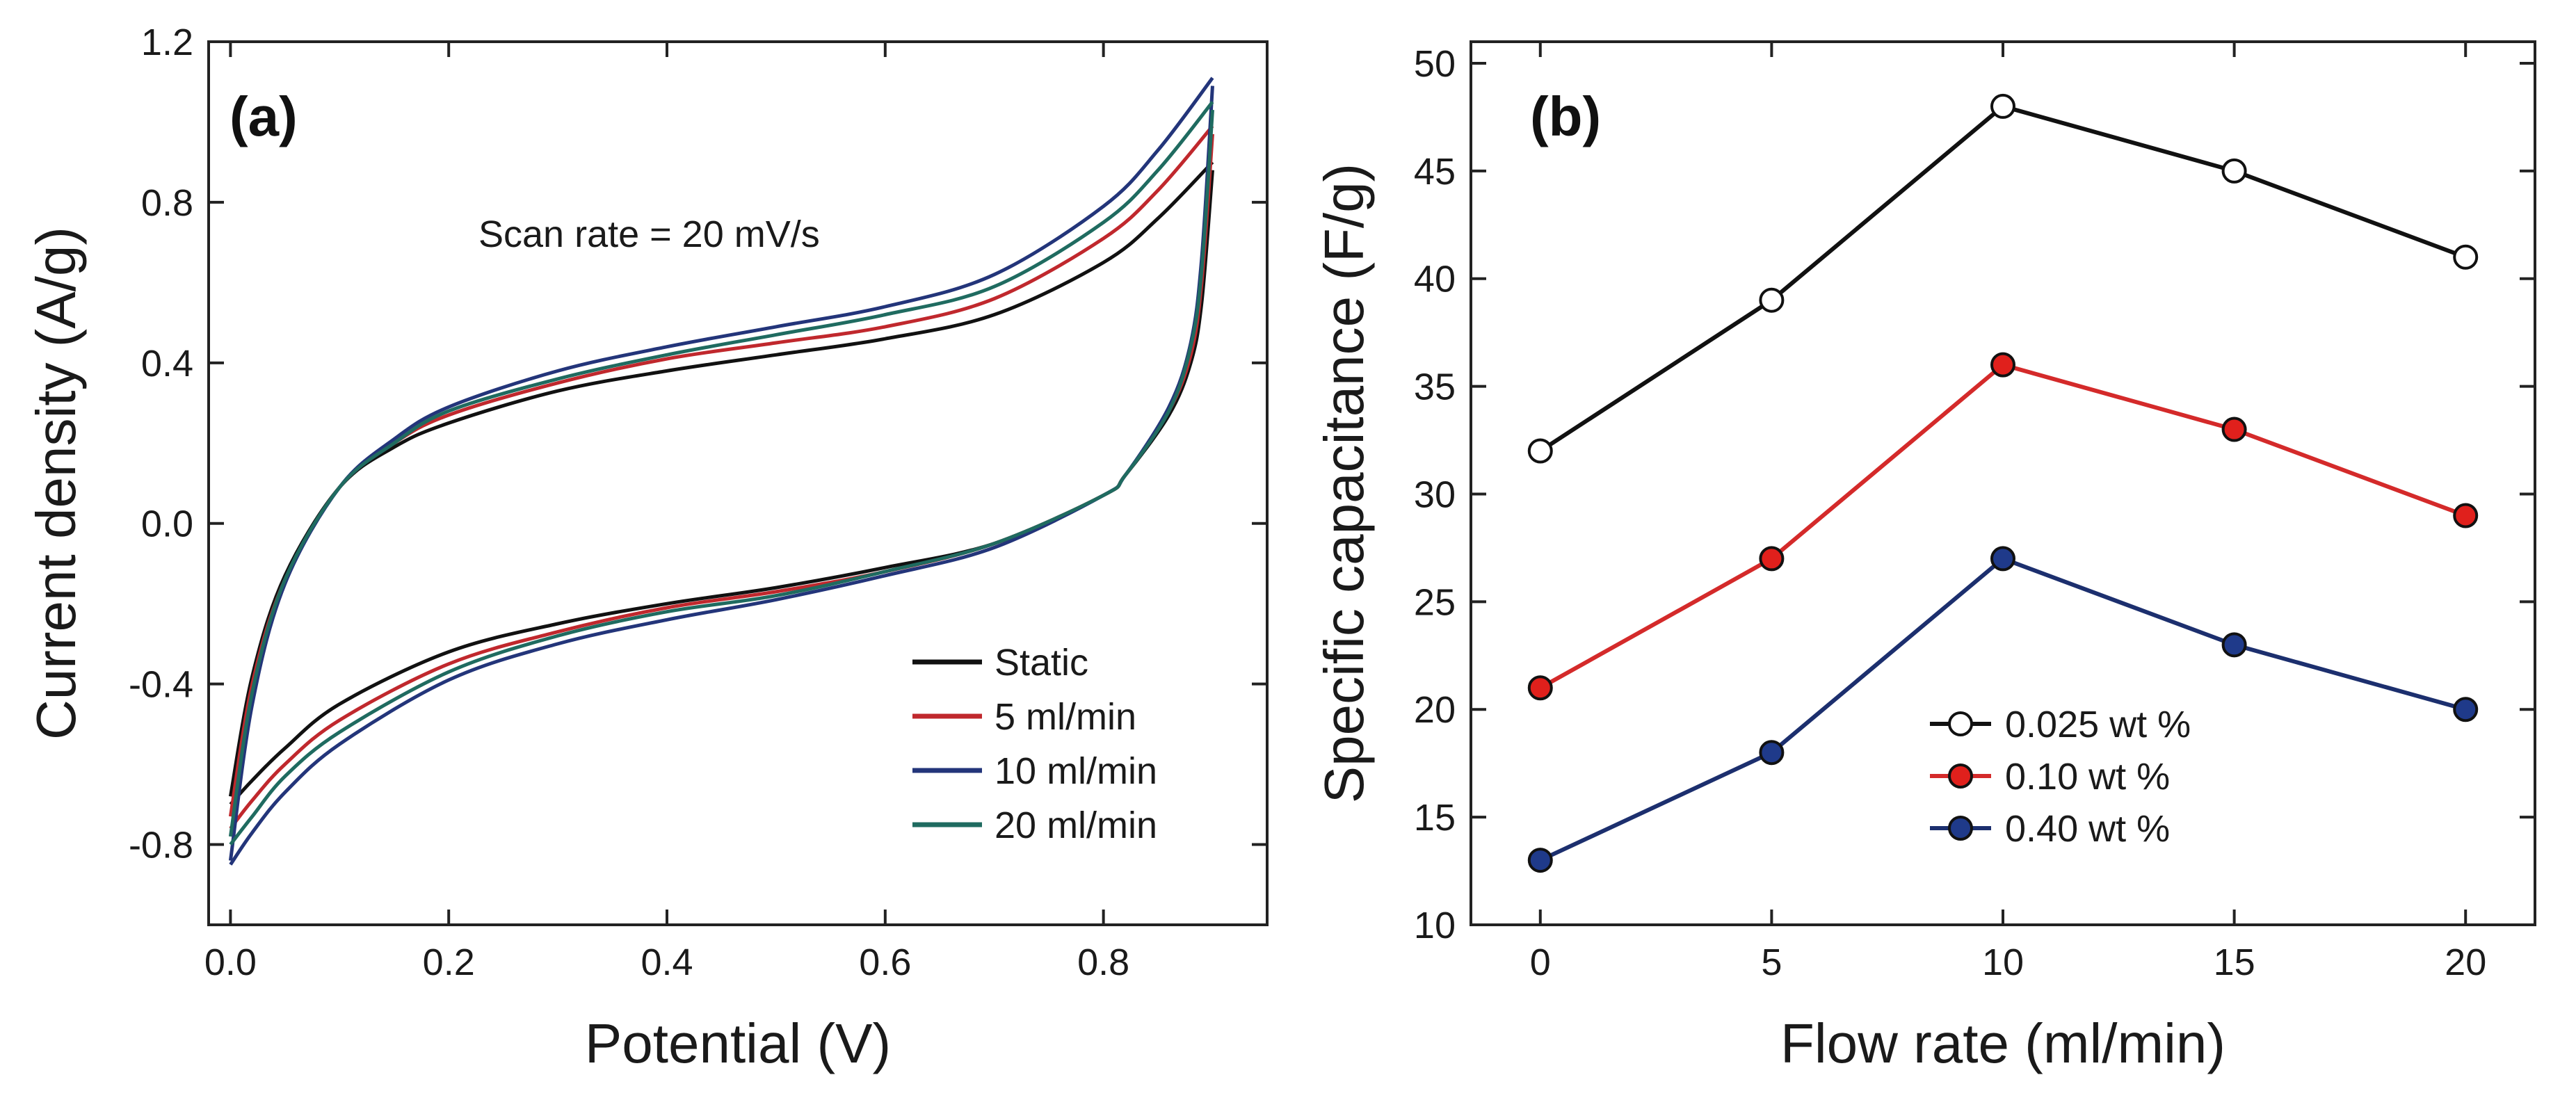 The height and width of the screenshot is (1107, 2576). What do you see at coordinates (2002, 1043) in the screenshot?
I see `panel-b-x-axis-title: Flow rate (ml/min)` at bounding box center [2002, 1043].